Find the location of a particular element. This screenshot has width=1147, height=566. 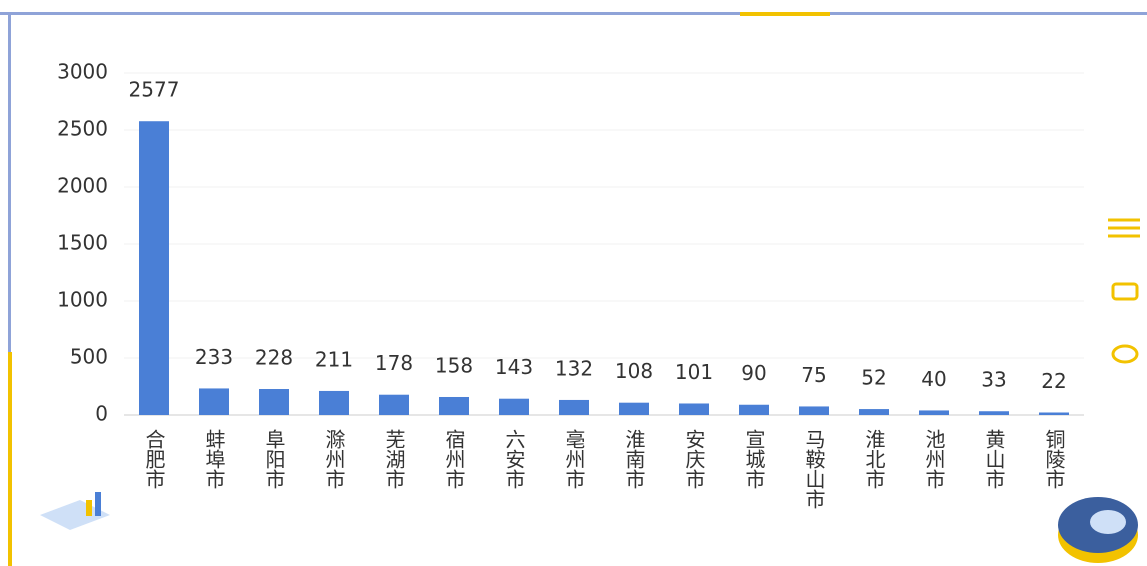

side-icons is located at coordinates (1124, 291).